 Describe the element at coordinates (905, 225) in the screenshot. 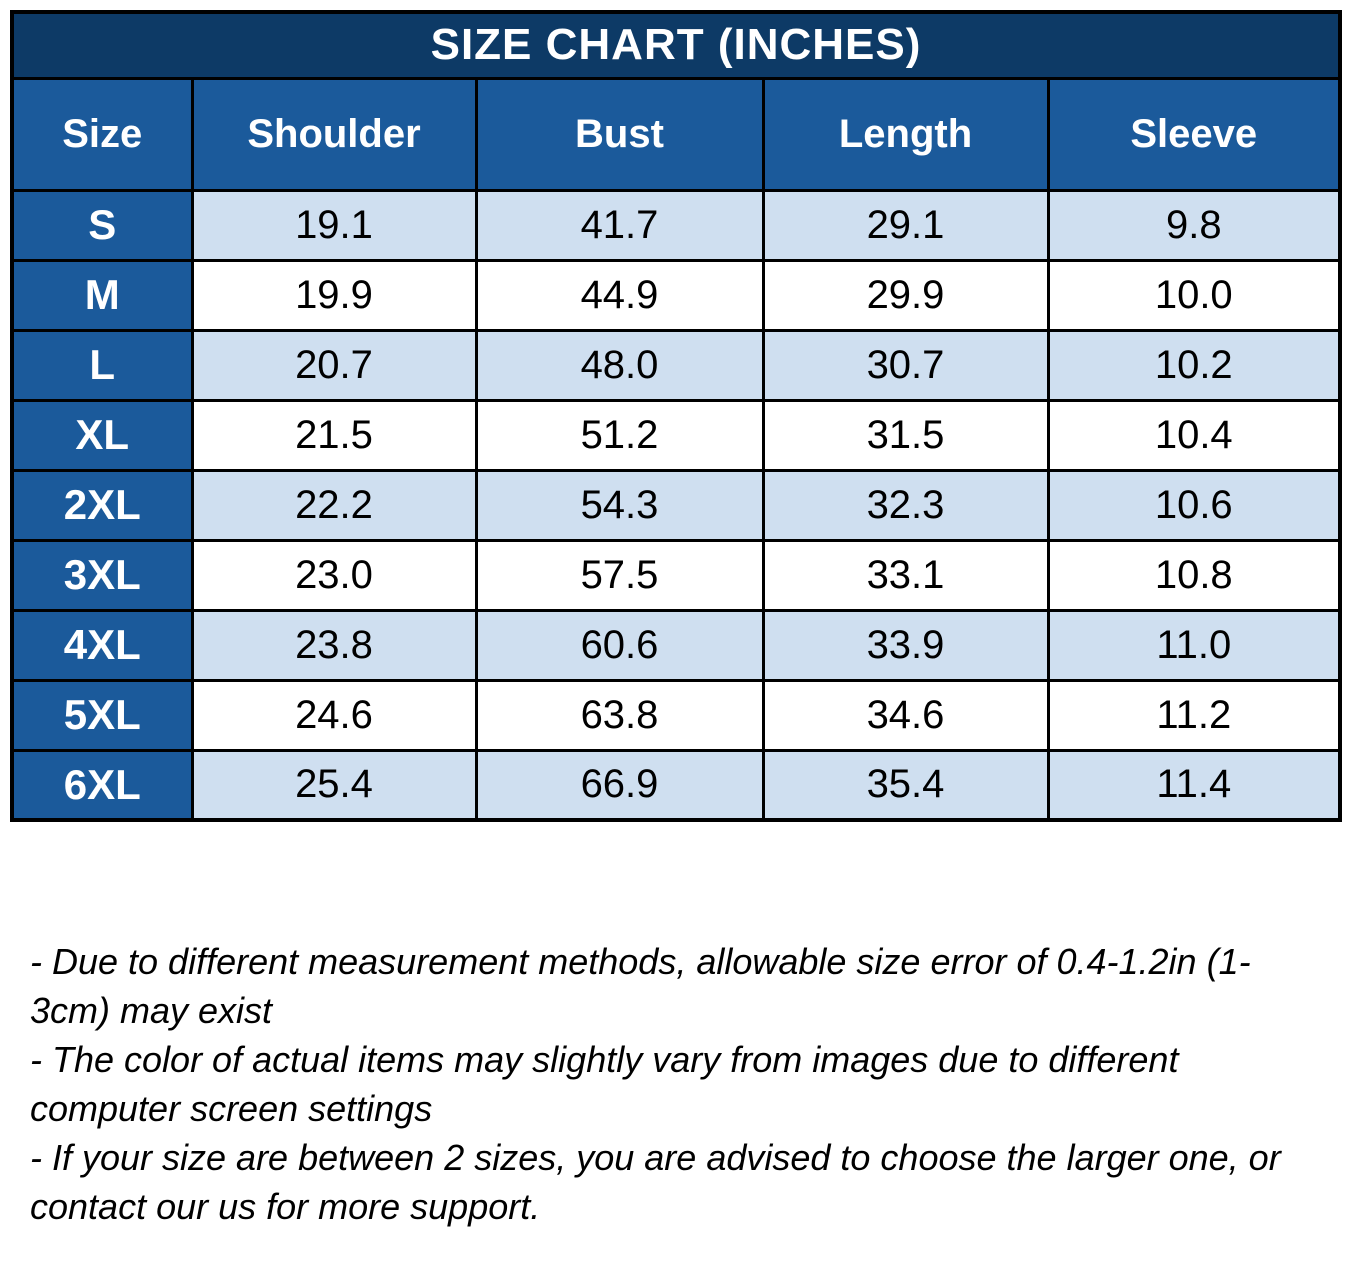

I see `value-cell: 29.1` at that location.